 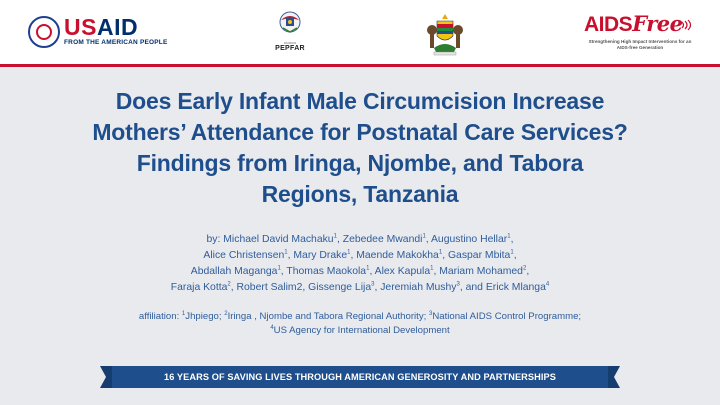 What do you see at coordinates (430, 313) in the screenshot?
I see `affiliation-sup: 3` at bounding box center [430, 313].